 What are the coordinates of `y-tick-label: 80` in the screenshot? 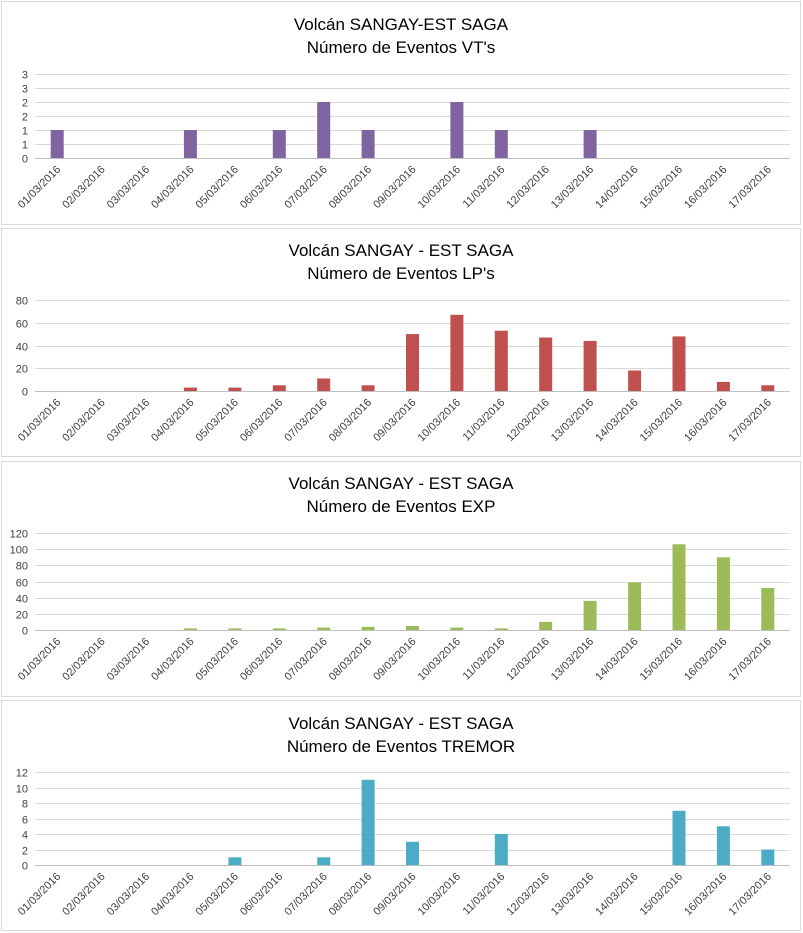 It's located at (22, 302).